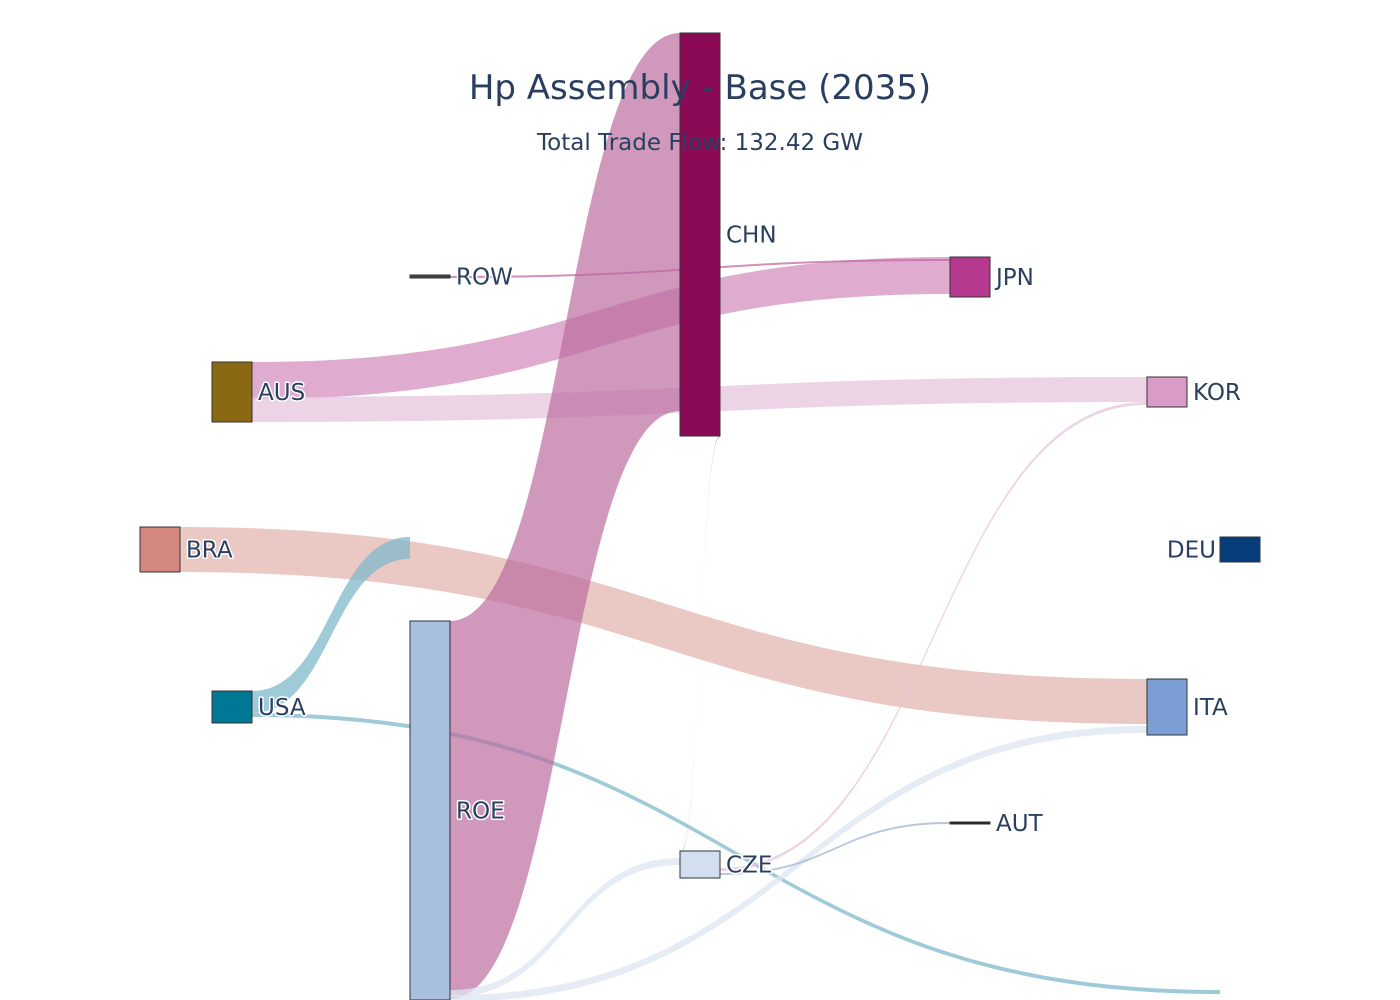 The width and height of the screenshot is (1400, 1000). I want to click on chart-subtitle: Total Trade Flow: 132.42 GW, so click(699, 143).